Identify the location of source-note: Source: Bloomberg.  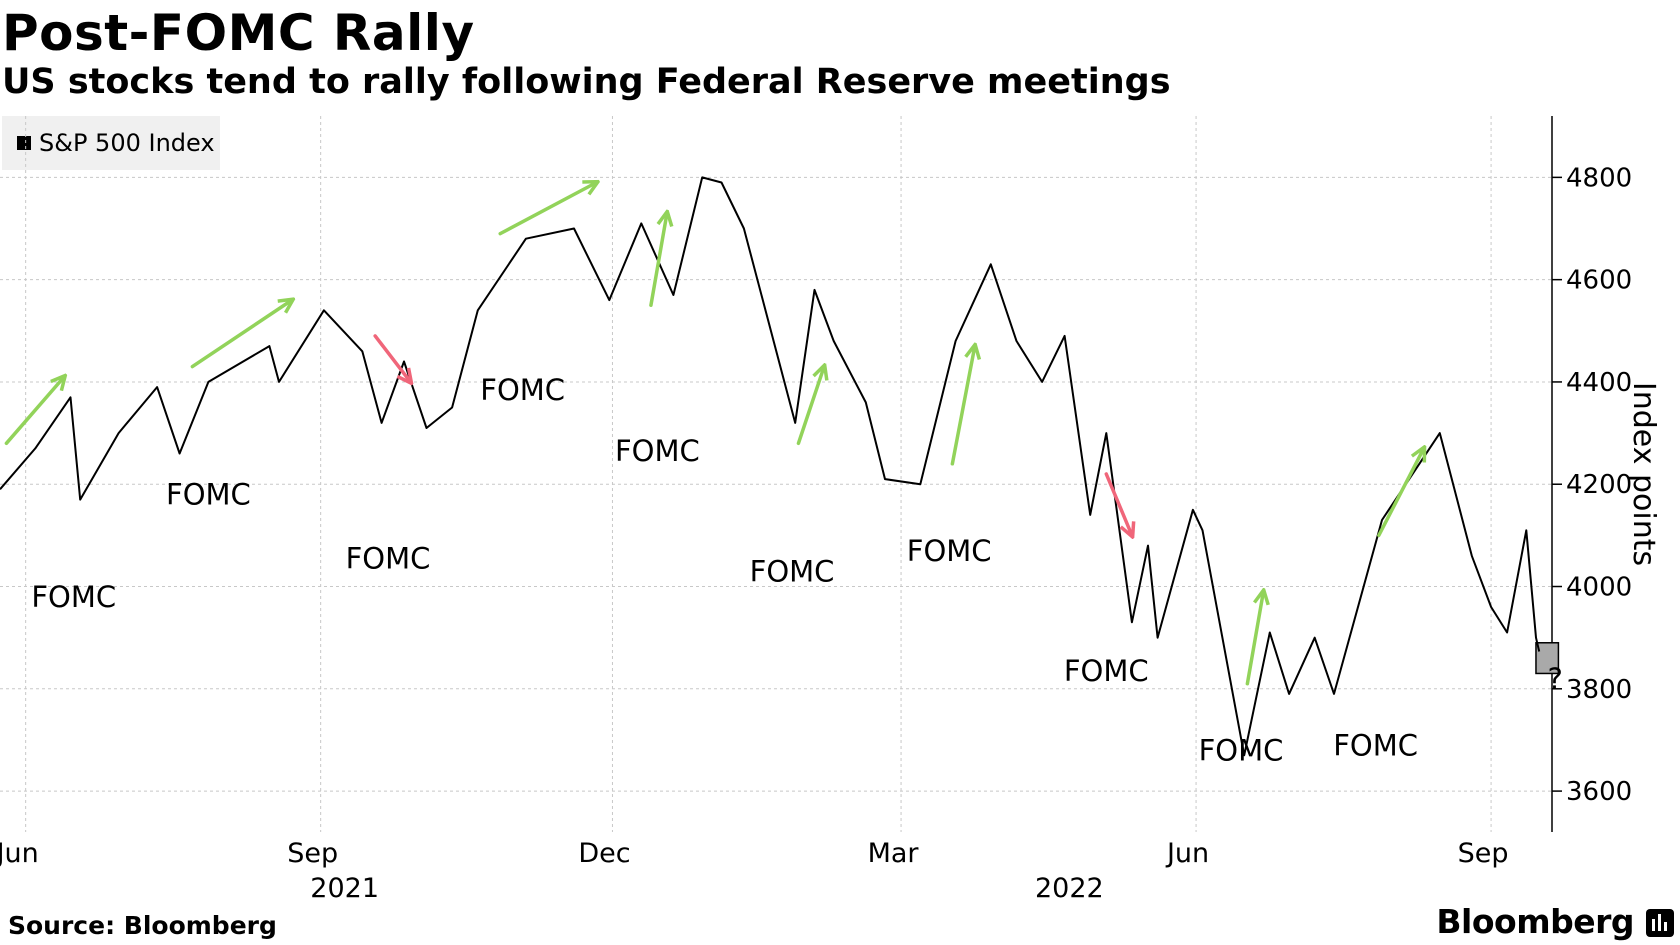
(142, 925).